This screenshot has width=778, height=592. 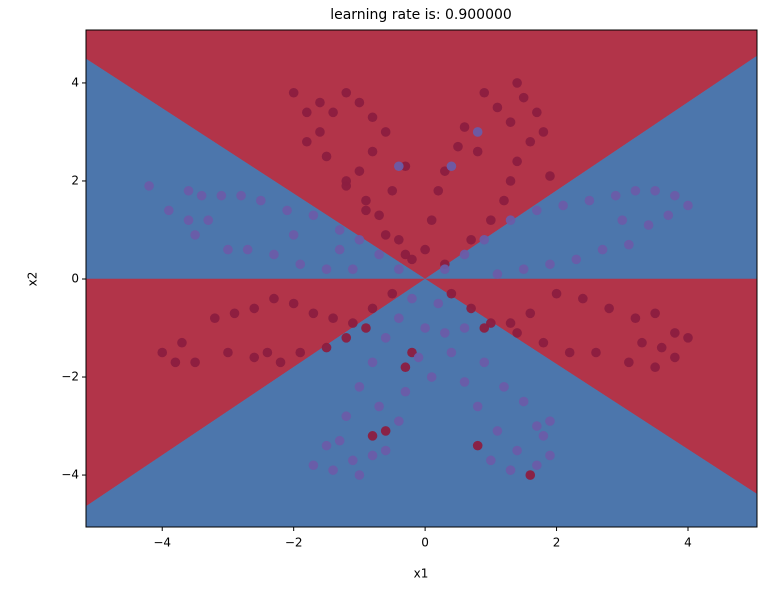 I want to click on x-tick-label: 4, so click(x=688, y=543).